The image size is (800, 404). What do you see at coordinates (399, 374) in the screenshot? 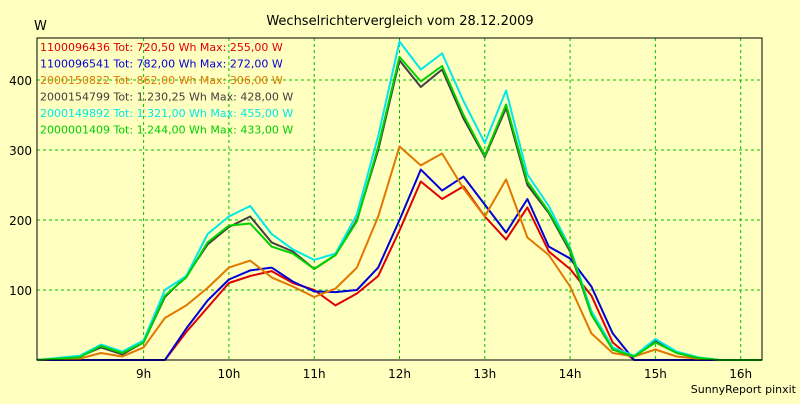
I see `x-tick-label: 12h` at bounding box center [399, 374].